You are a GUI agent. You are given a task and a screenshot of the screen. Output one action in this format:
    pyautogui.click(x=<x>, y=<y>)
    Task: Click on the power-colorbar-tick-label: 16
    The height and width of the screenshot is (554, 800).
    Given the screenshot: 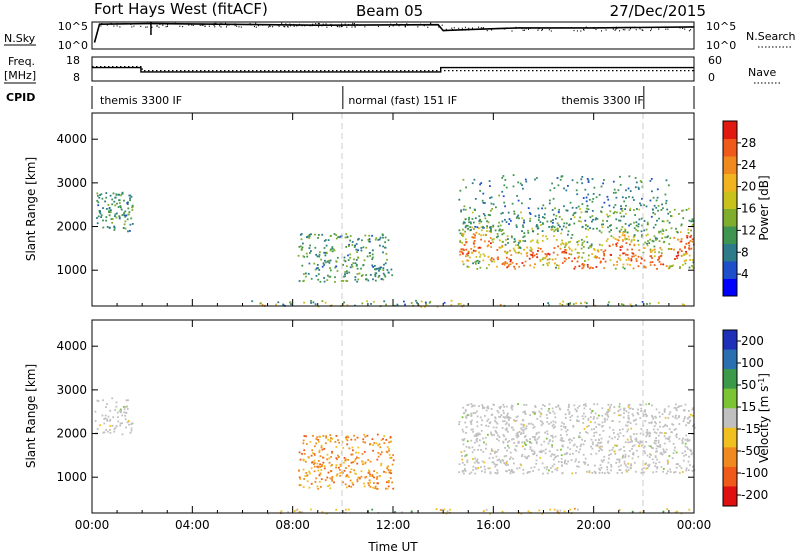 What is the action you would take?
    pyautogui.click(x=748, y=209)
    